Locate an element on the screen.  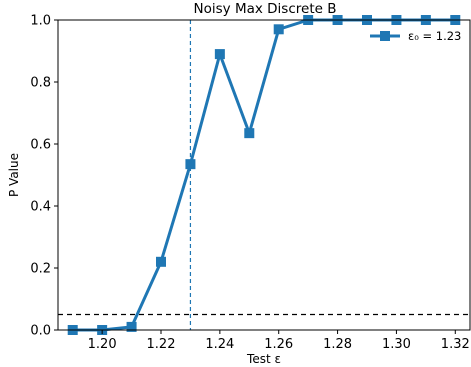
y-tick-label: 0.0 is located at coordinates (40, 331).